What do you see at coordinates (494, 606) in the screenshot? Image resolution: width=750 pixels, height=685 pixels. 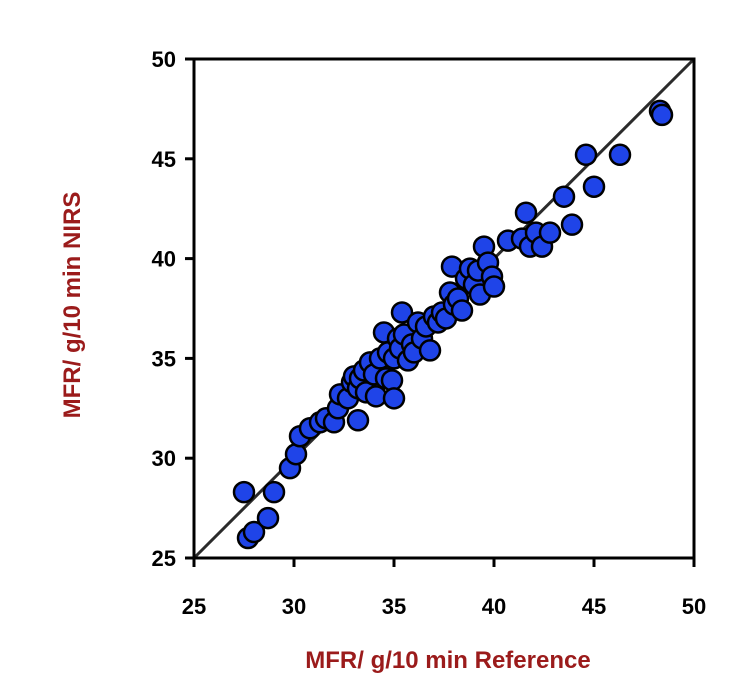 I see `x-tick-label: 40` at bounding box center [494, 606].